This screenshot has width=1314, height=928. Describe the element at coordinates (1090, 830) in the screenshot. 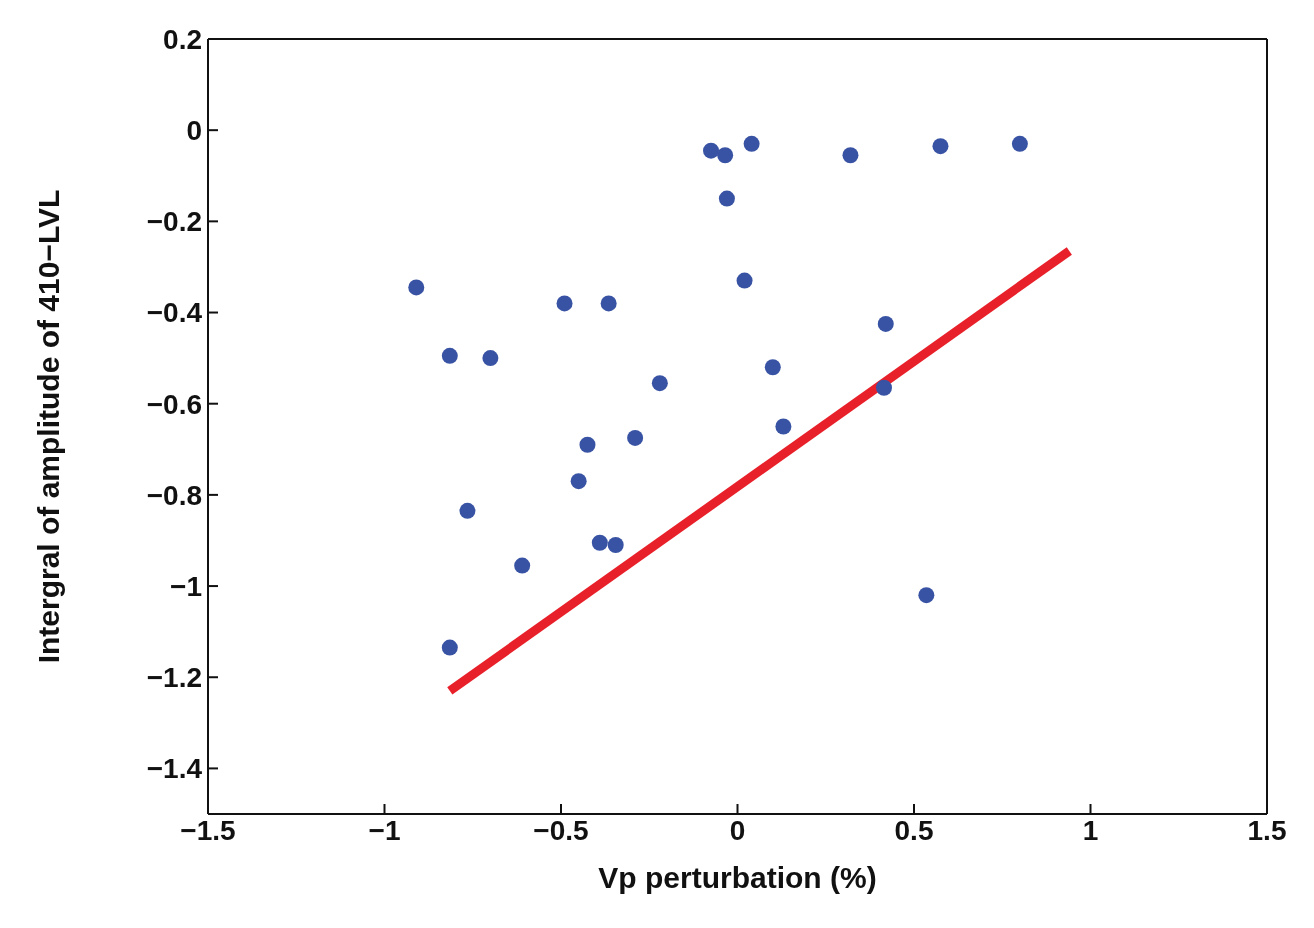

I see `x-tick-label: 1` at that location.